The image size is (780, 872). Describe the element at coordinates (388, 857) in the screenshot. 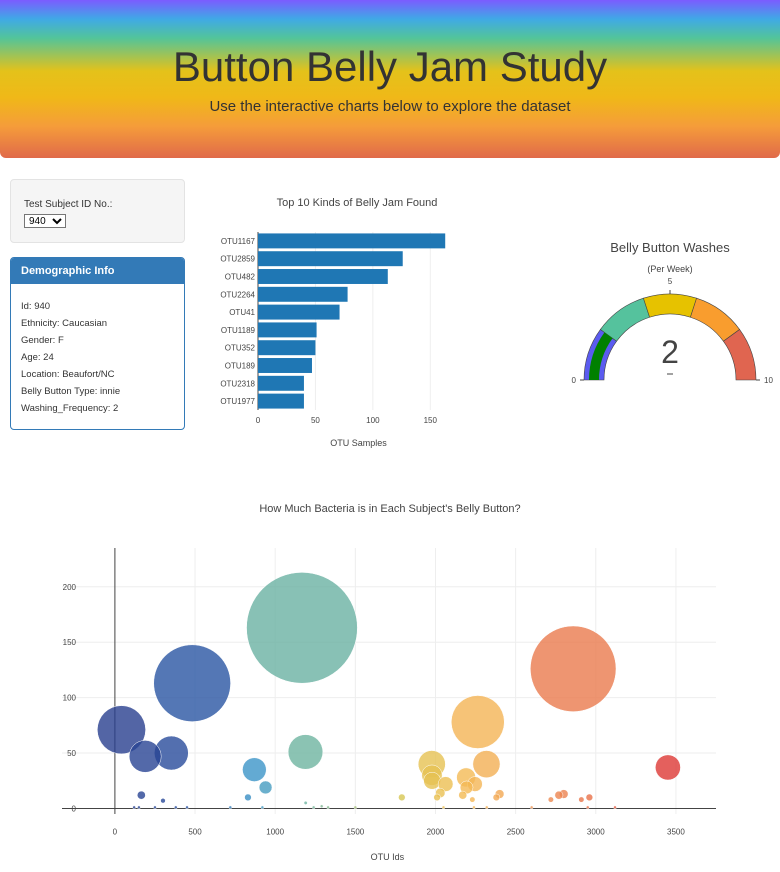

I see `bubble-chart-x-axis-label: OTU Ids` at that location.